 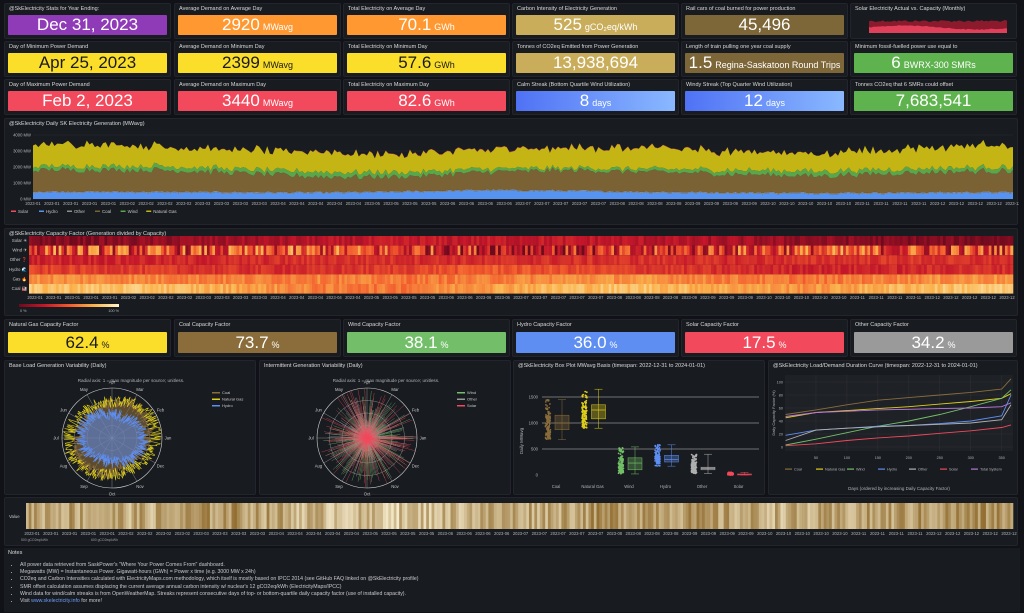 What do you see at coordinates (986, 470) in the screenshot?
I see `legend-item: Total System` at bounding box center [986, 470].